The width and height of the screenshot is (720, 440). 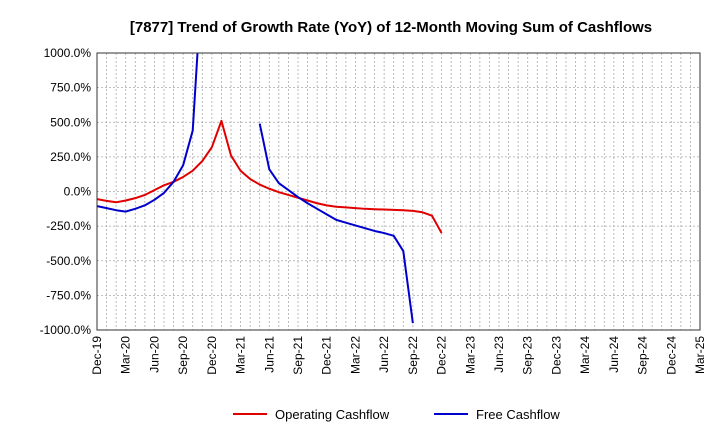 I want to click on legend-label-free-cashflow: Free Cashflow, so click(x=518, y=414).